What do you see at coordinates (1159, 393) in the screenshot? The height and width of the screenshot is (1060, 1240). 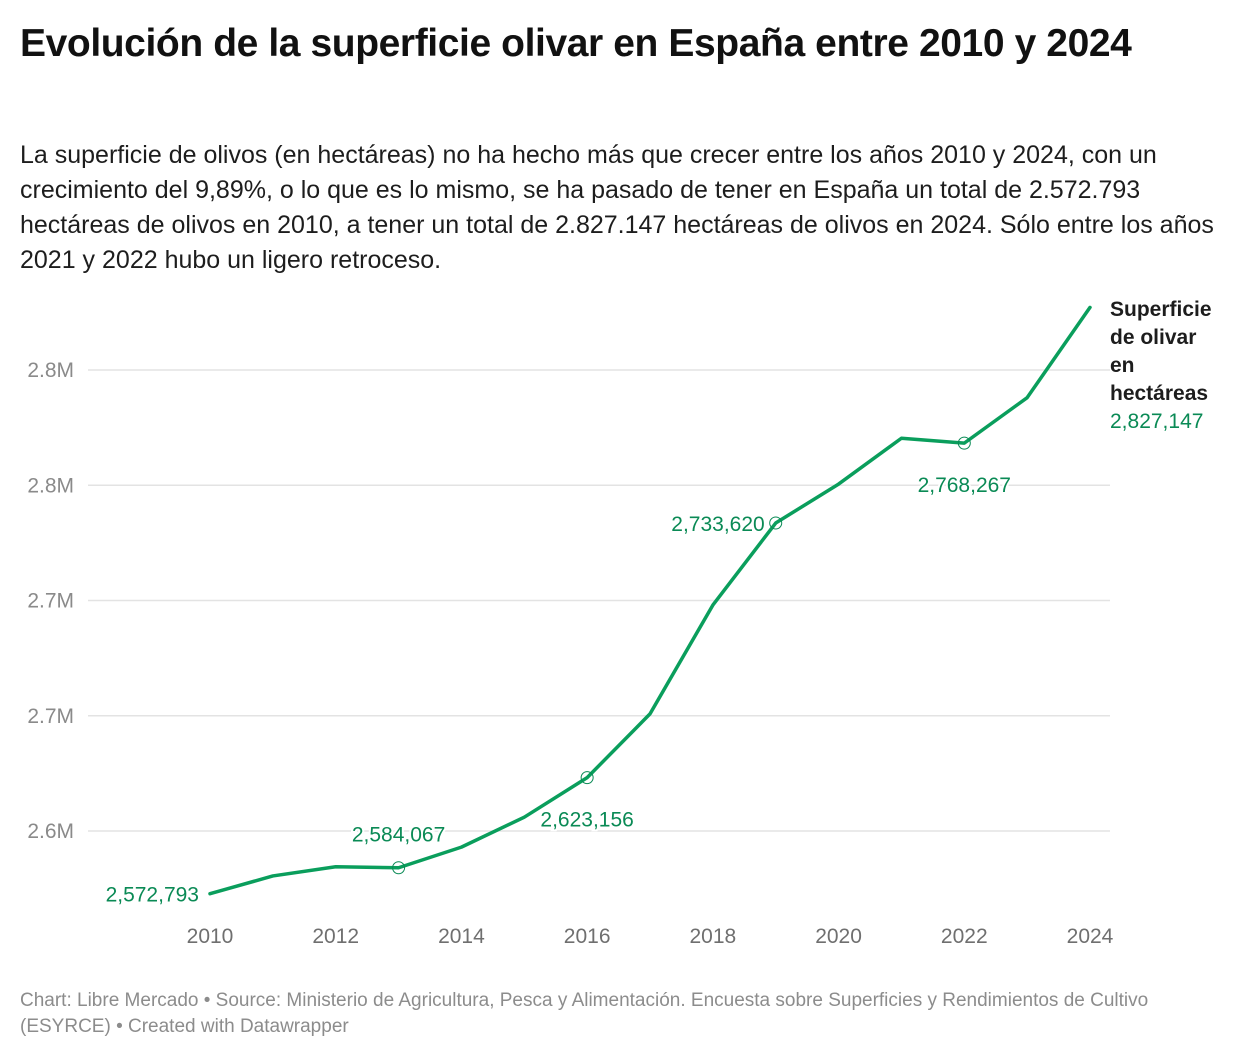 I see `series-legend-label: hectáreas` at bounding box center [1159, 393].